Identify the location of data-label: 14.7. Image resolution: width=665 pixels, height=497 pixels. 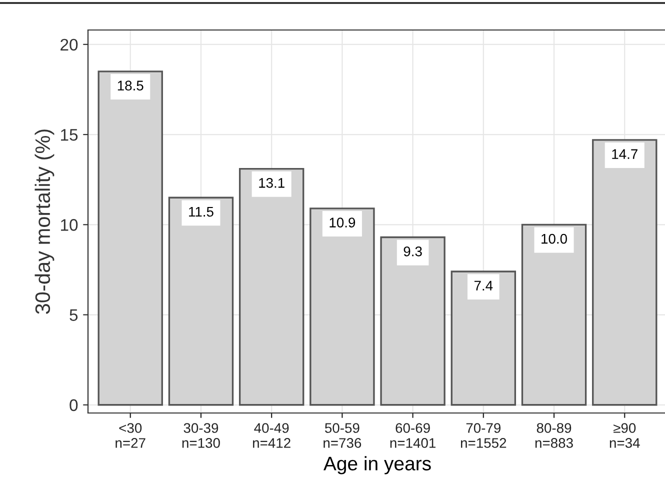
(625, 154).